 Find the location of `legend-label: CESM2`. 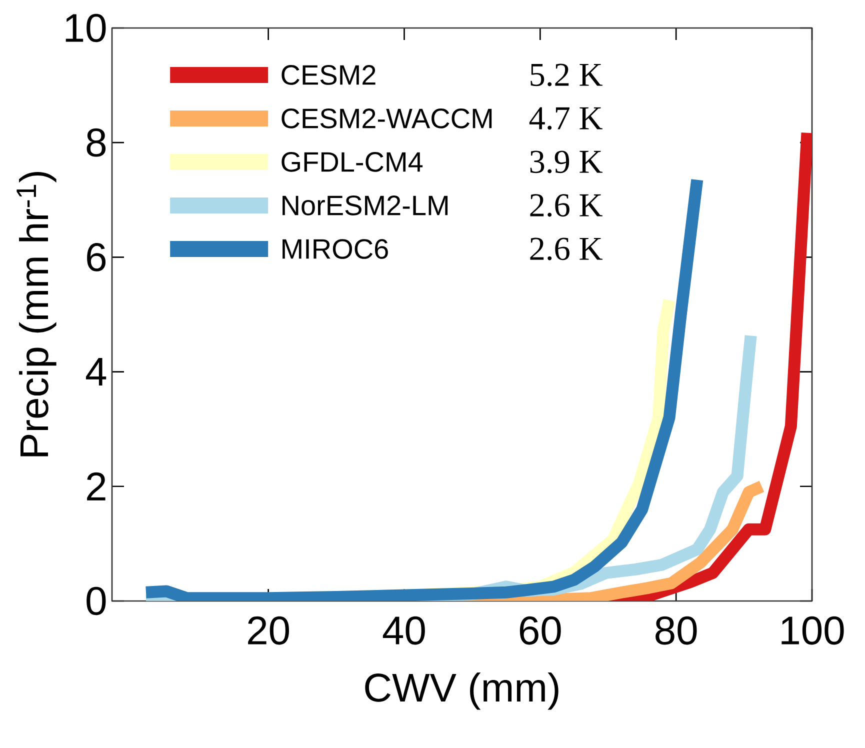

legend-label: CESM2 is located at coordinates (329, 75).